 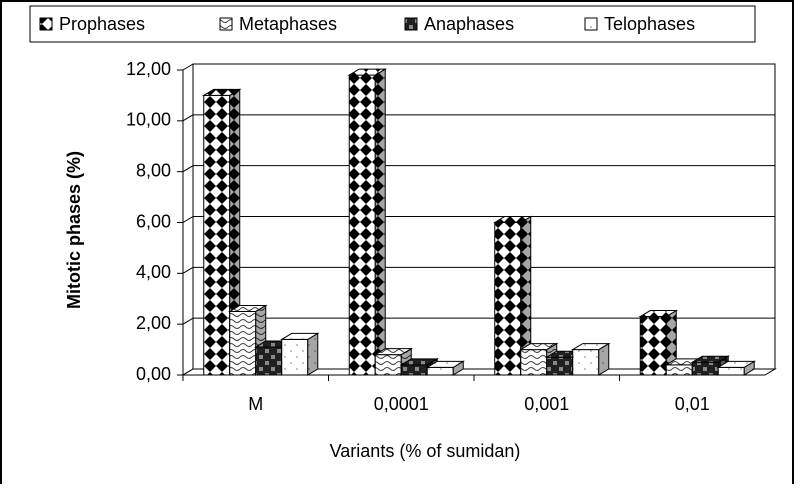 I want to click on legend-label: Prophases, so click(x=102, y=24).